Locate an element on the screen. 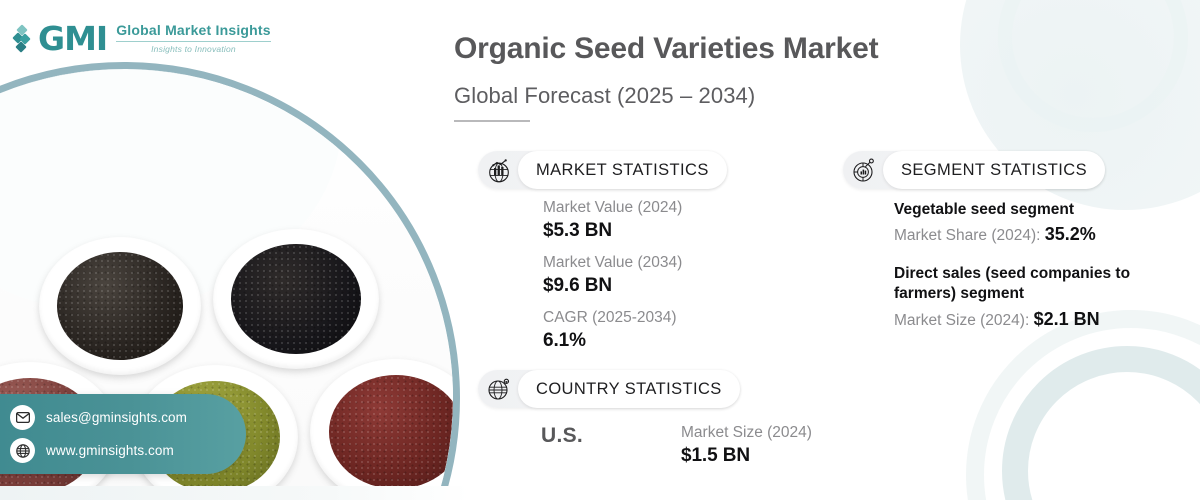  seed-bowl-black-sesame is located at coordinates (120, 306).